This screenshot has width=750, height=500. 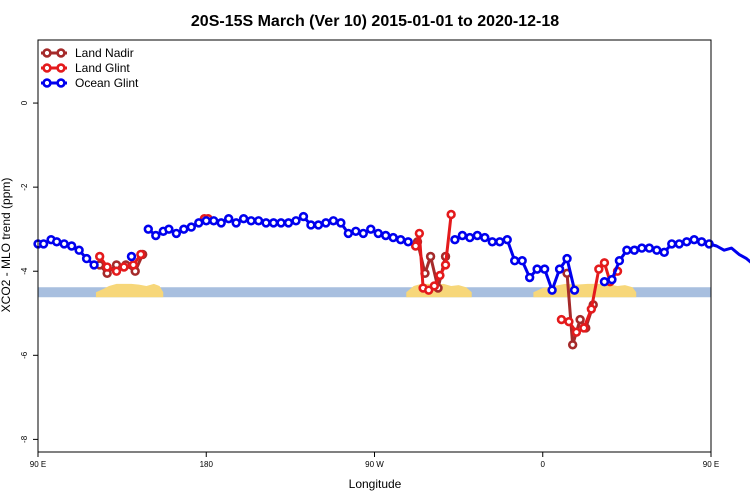 What do you see at coordinates (374, 292) in the screenshot?
I see `ocean-mask-band` at bounding box center [374, 292].